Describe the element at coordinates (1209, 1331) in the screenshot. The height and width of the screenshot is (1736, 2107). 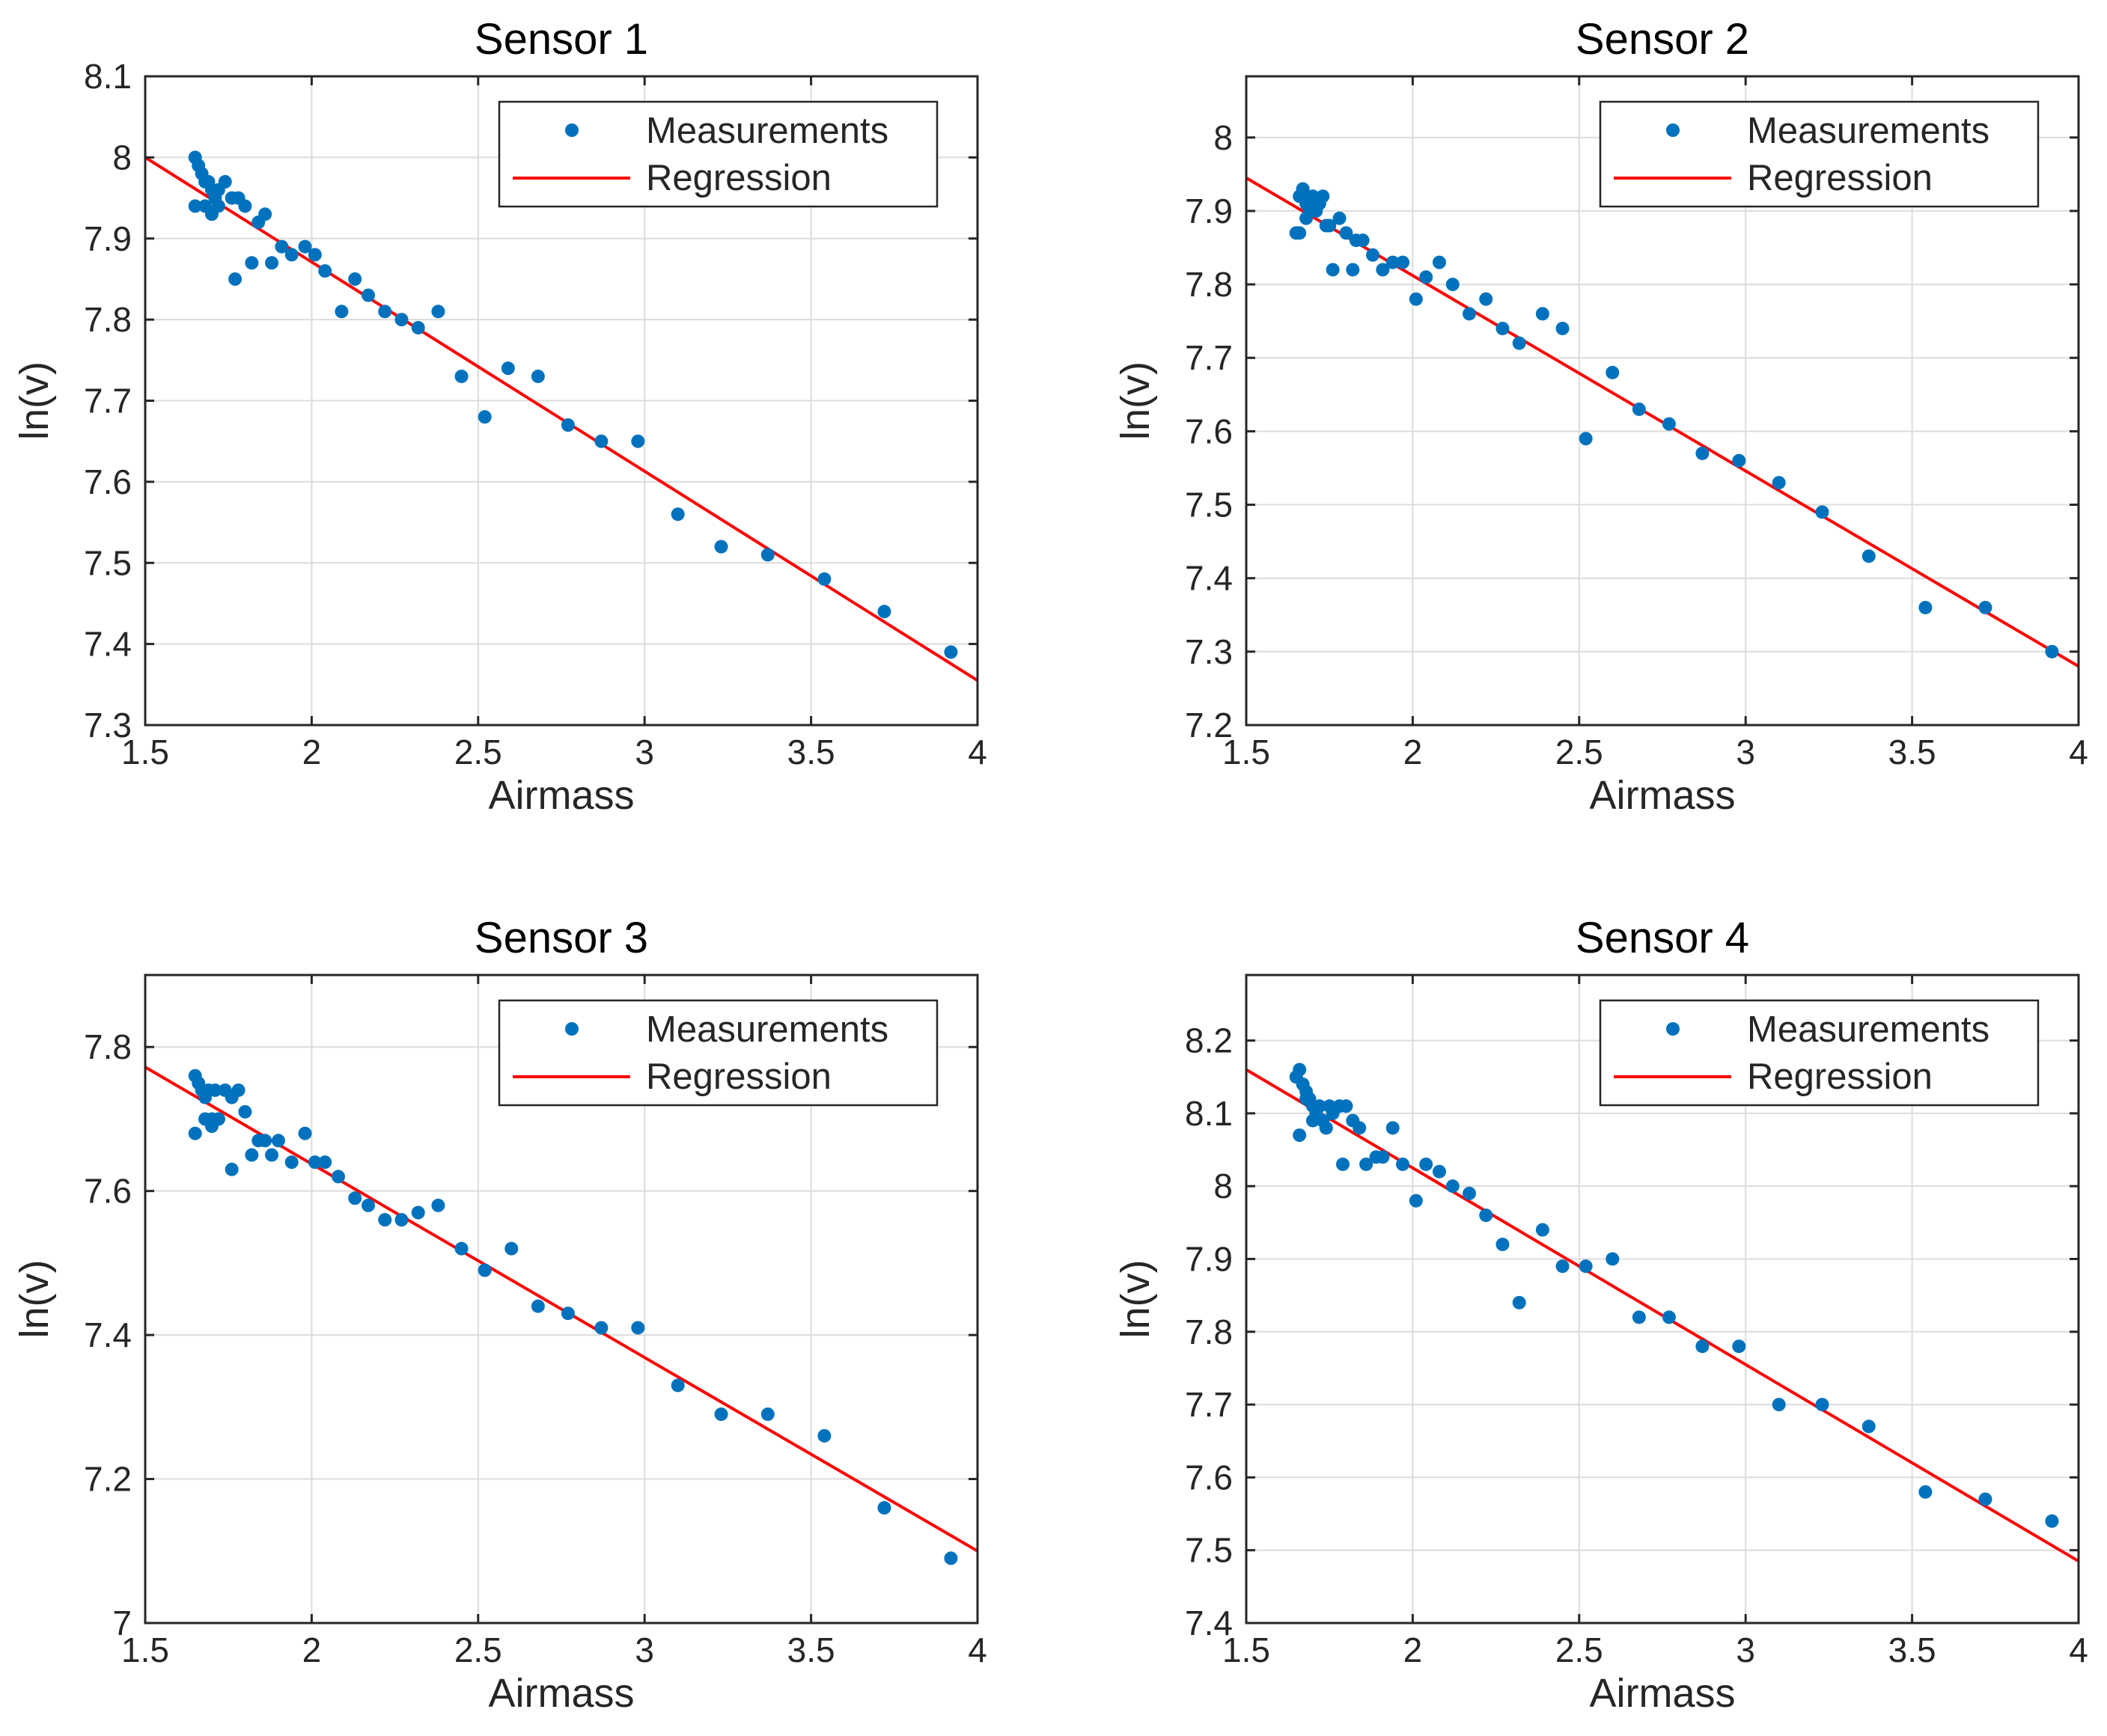
I see `y-tick-label: 7.8` at that location.